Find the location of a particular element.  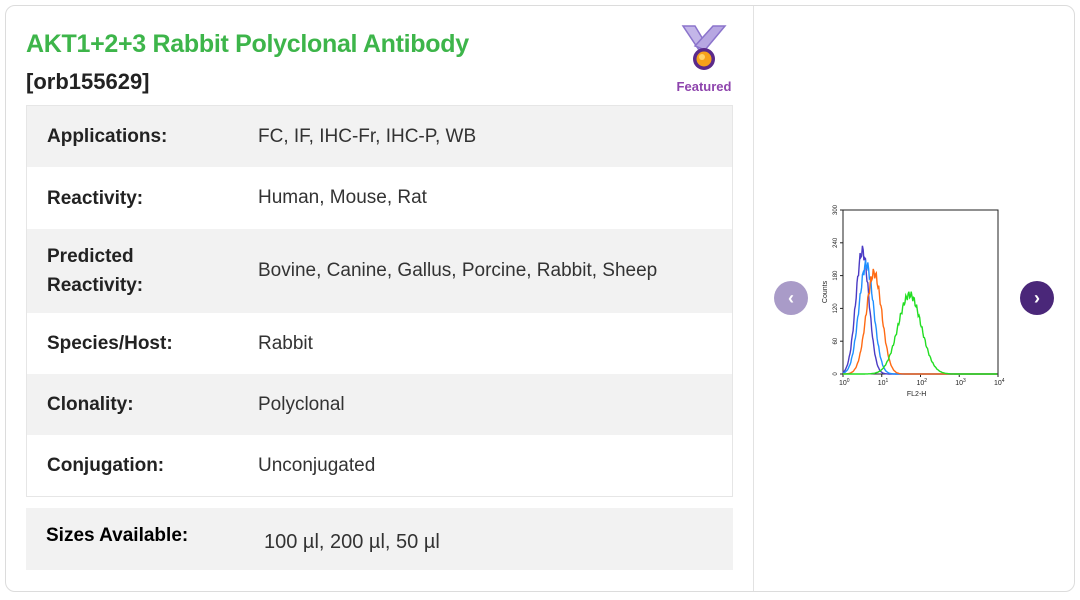

spec-label: Predicted Reactivity: is located at coordinates (95, 271).